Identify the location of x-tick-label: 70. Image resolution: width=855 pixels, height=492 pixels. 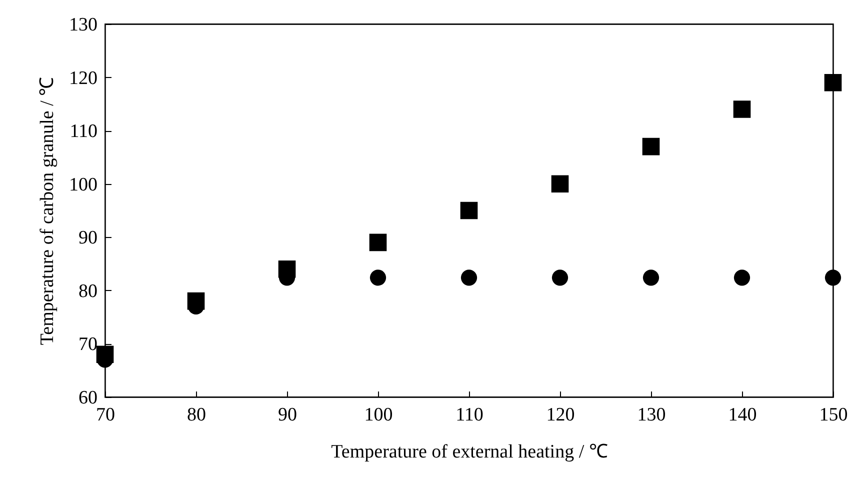
(105, 415).